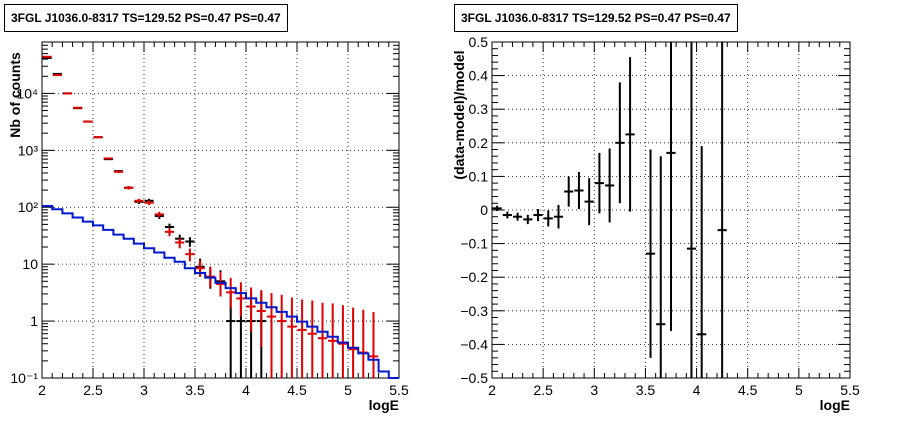 This screenshot has height=421, width=898. I want to click on y-tick-label: 0.5, so click(479, 42).